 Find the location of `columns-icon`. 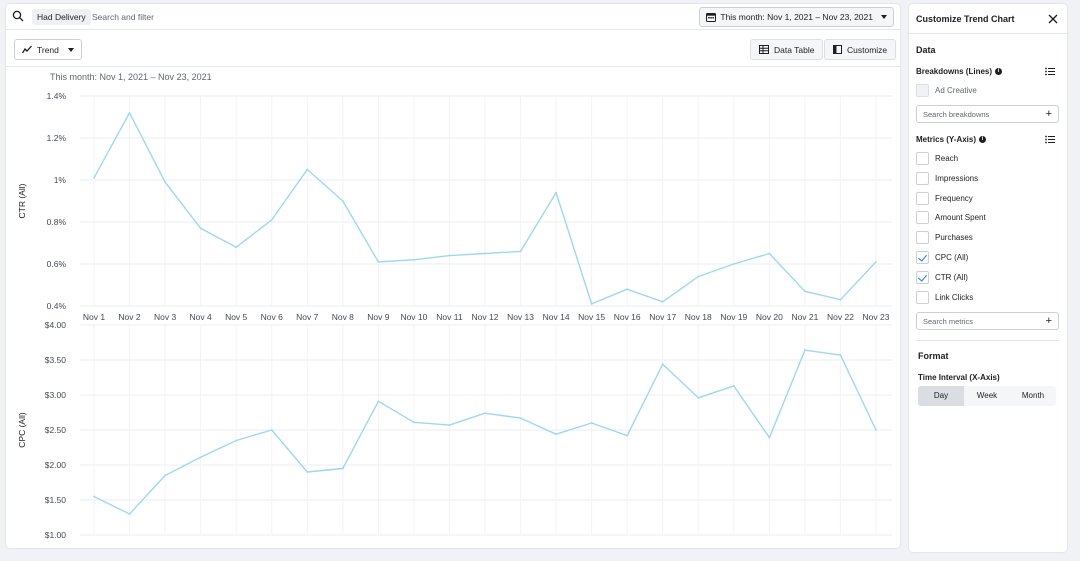

columns-icon is located at coordinates (837, 49).